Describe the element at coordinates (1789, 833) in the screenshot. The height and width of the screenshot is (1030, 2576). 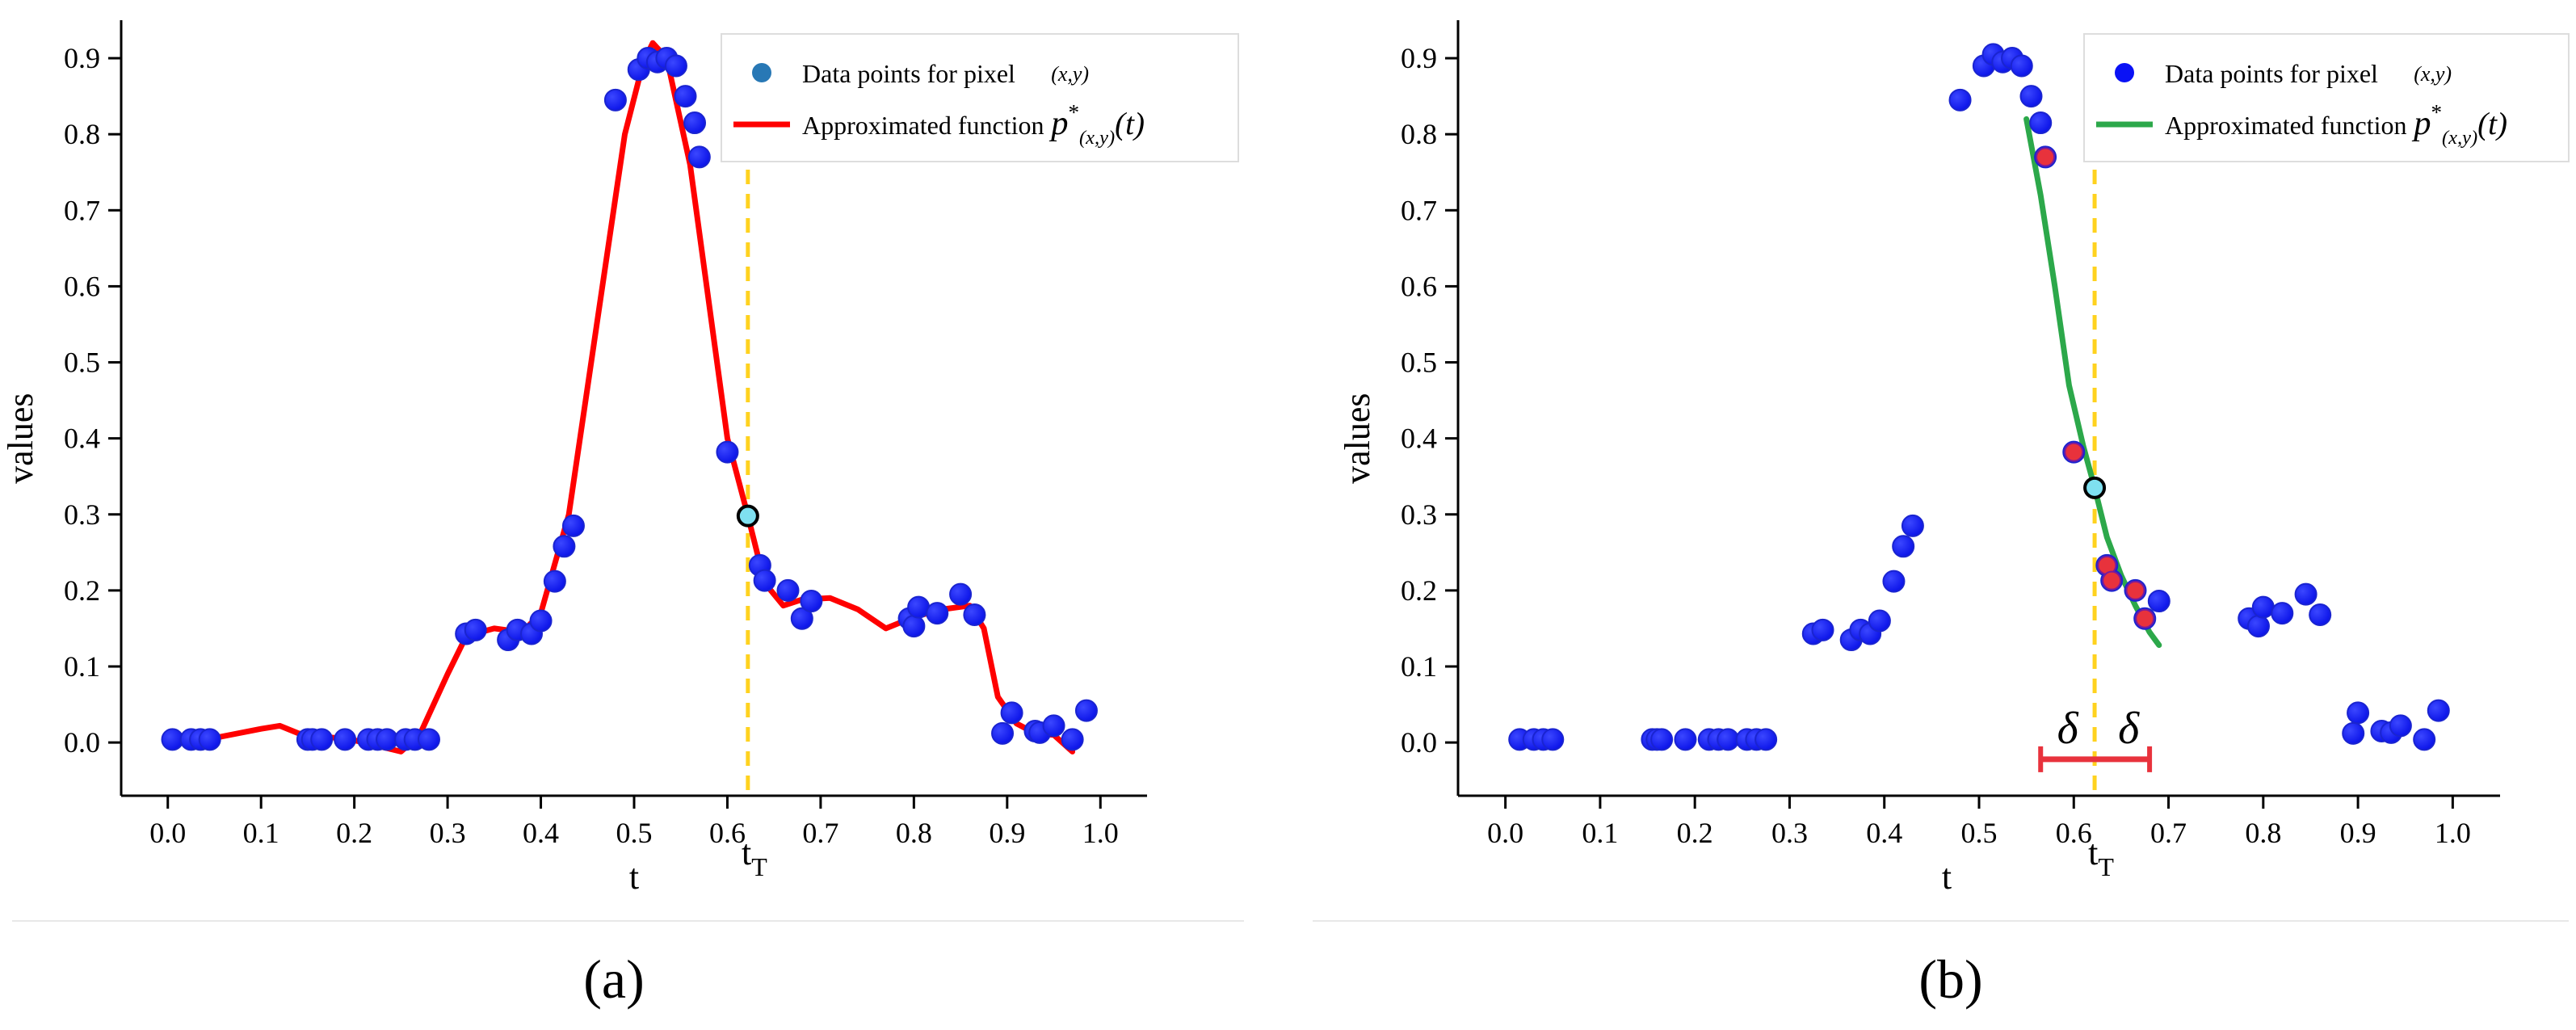
I see `x-tick-label: 0.3` at that location.